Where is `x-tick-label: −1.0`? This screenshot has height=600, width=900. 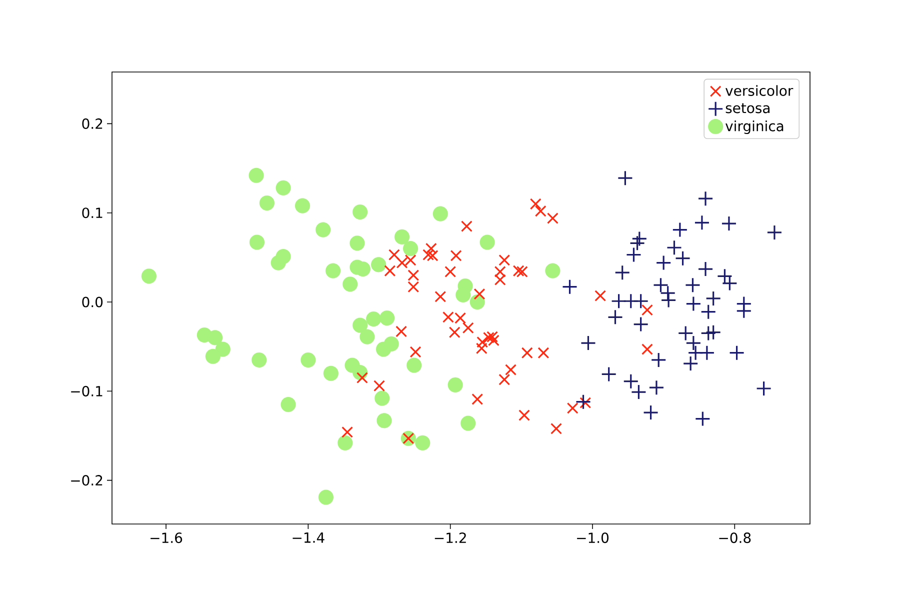 x-tick-label: −1.0 is located at coordinates (593, 538).